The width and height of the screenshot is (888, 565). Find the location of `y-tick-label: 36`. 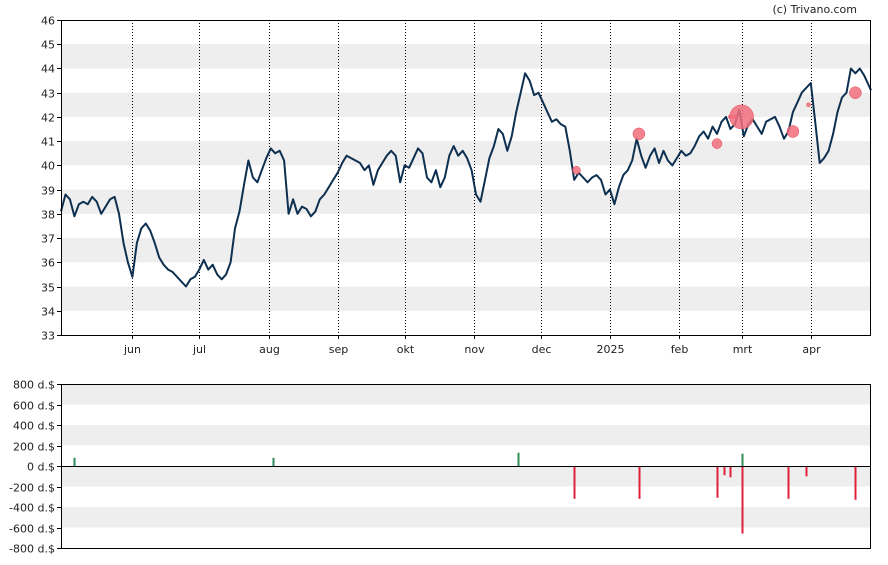

y-tick-label: 36 is located at coordinates (48, 263).